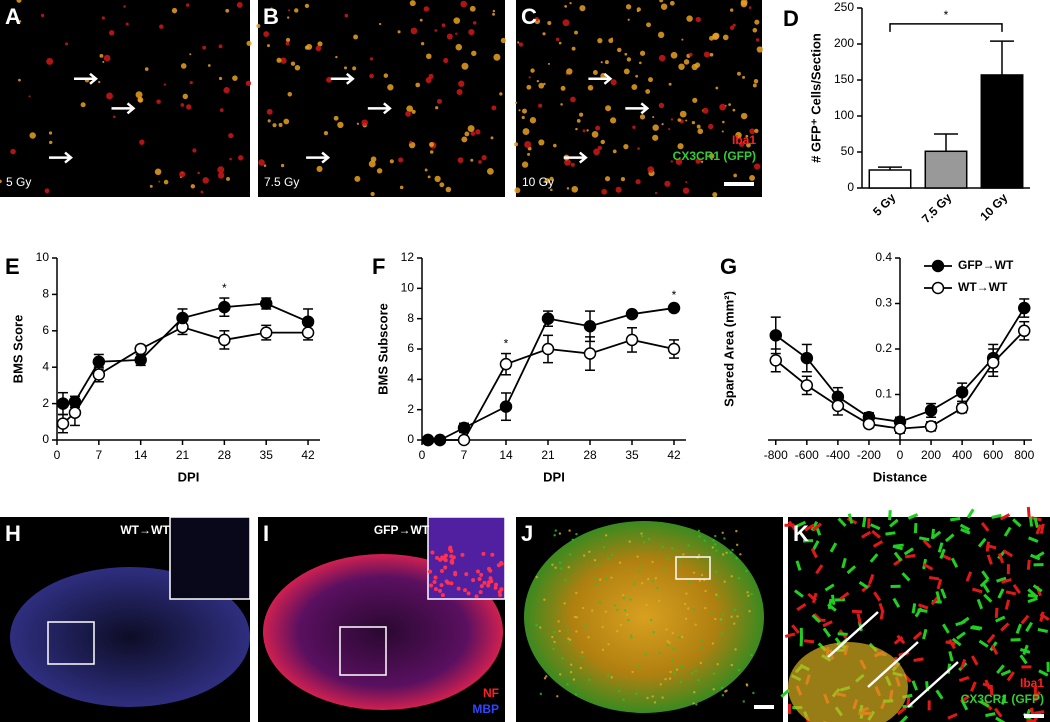 The height and width of the screenshot is (722, 1050). I want to click on arrow, so click(342, 78).